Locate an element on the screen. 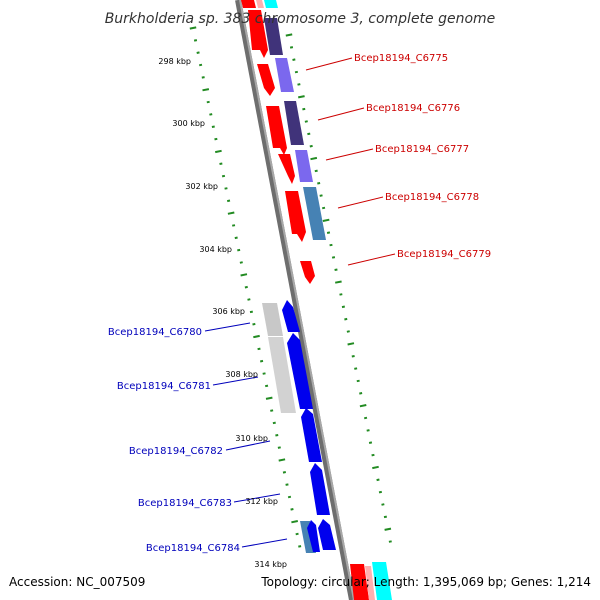  gene-label-C6782: Bcep18194_C6782 is located at coordinates (176, 451).